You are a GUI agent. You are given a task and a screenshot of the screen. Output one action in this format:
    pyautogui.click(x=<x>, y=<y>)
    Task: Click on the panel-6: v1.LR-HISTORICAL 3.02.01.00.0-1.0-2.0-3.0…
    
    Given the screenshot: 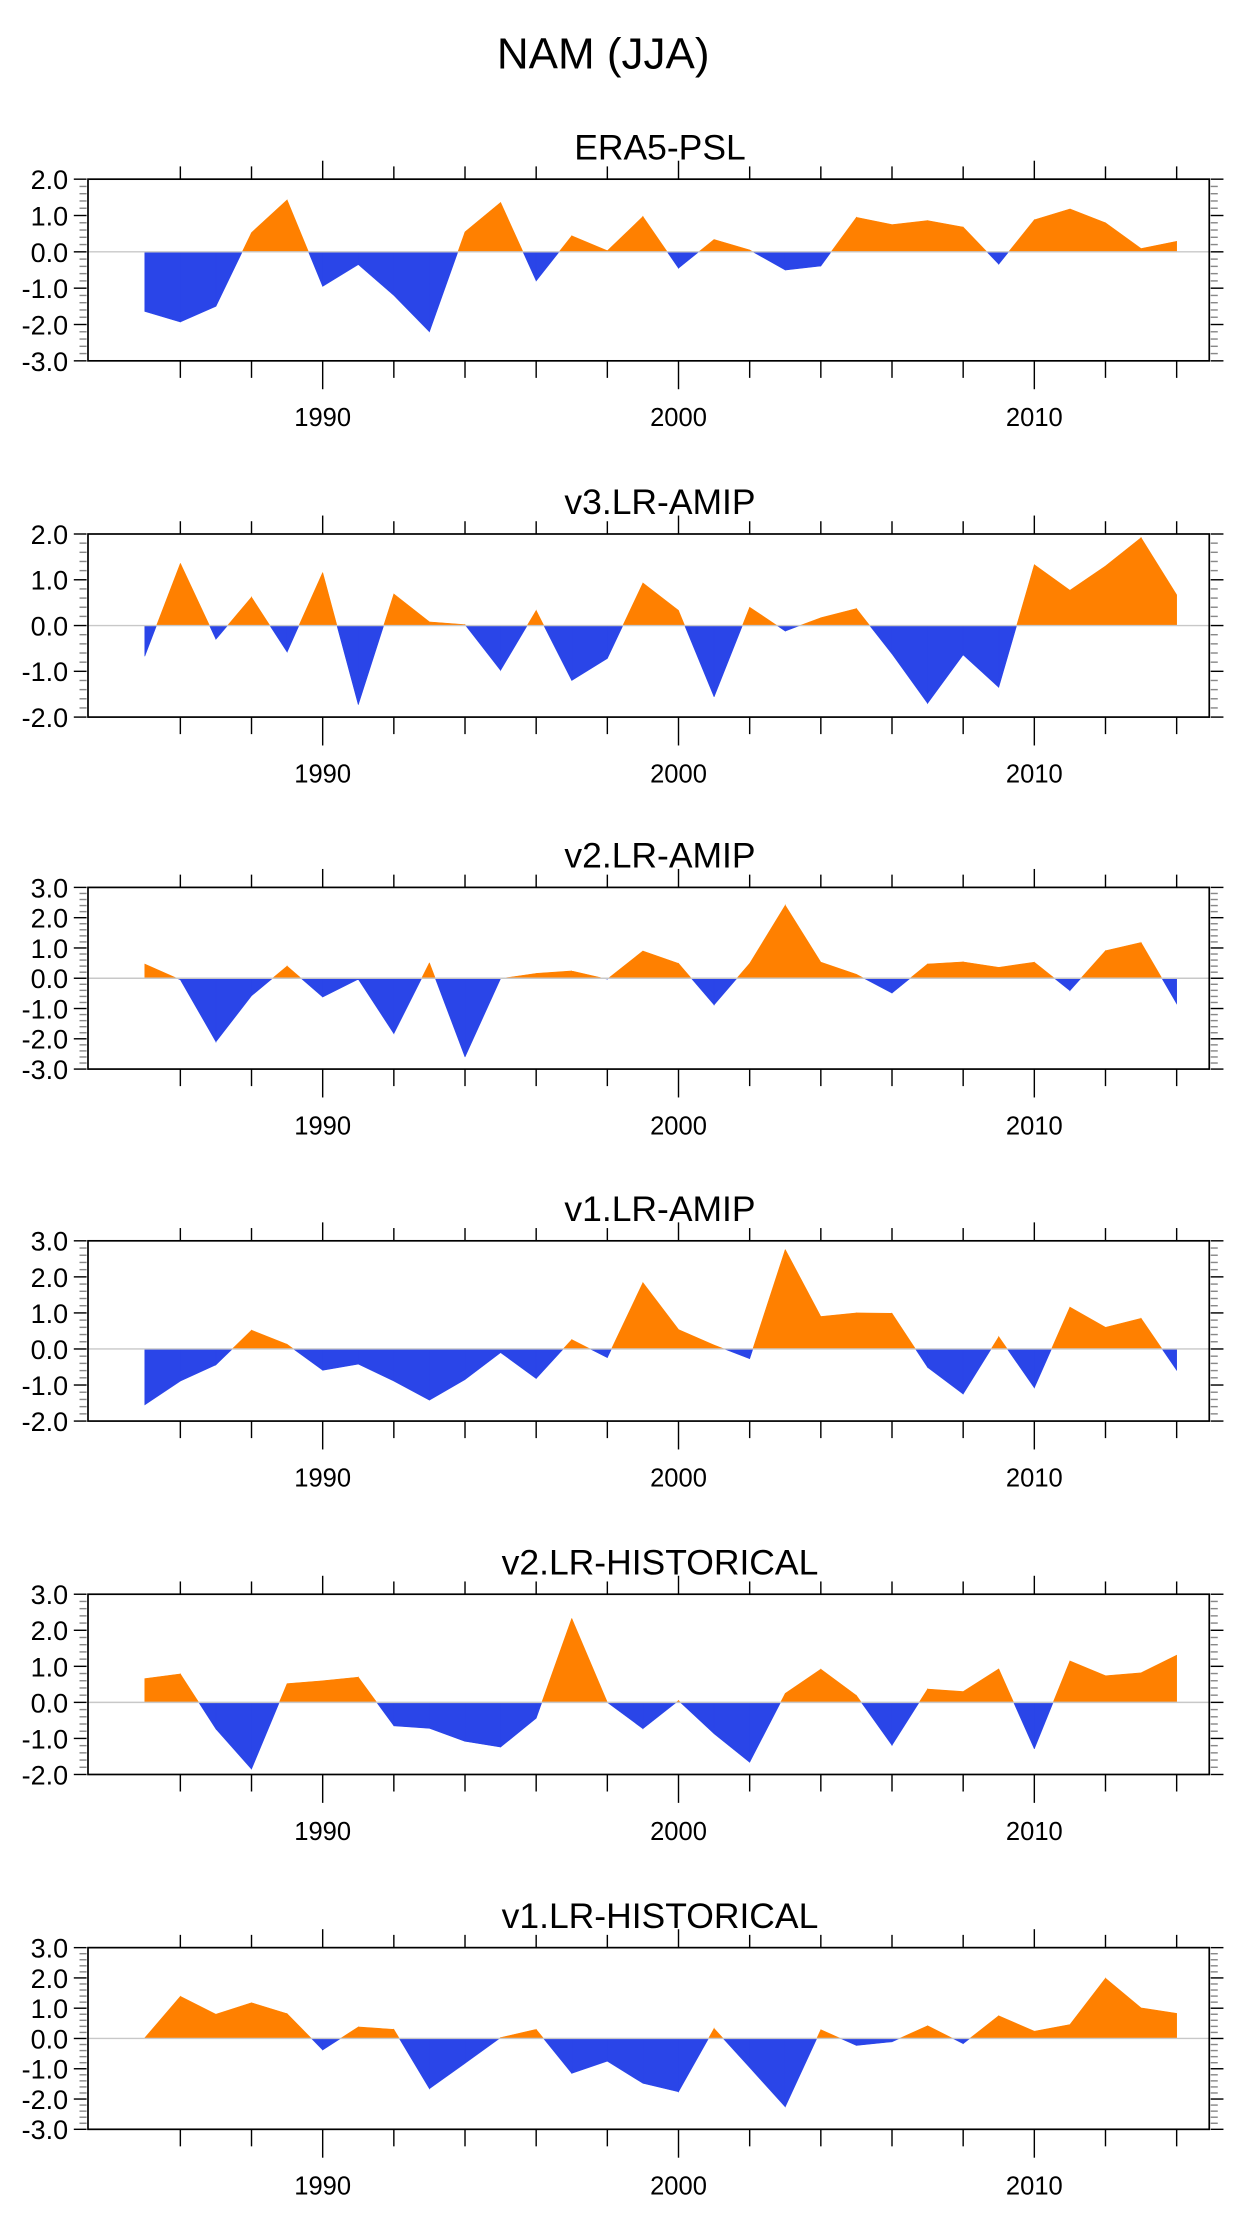 What is the action you would take?
    pyautogui.click(x=623, y=2048)
    